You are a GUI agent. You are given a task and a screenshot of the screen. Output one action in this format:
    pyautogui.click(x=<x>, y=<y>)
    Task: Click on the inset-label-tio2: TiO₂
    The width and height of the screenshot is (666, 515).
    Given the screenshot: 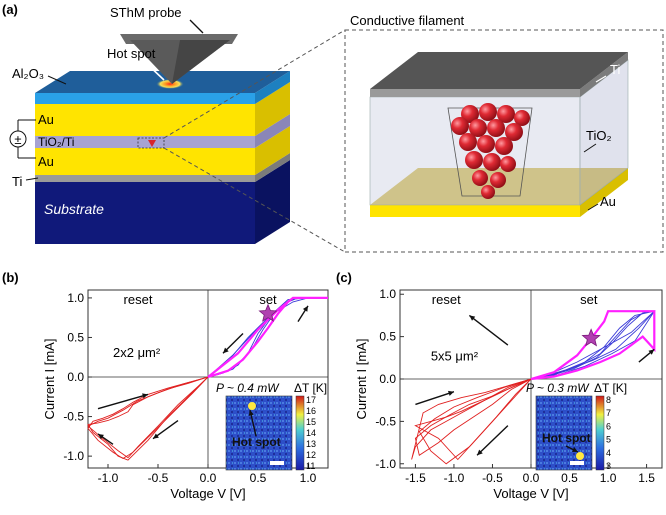 What is the action you would take?
    pyautogui.click(x=599, y=135)
    